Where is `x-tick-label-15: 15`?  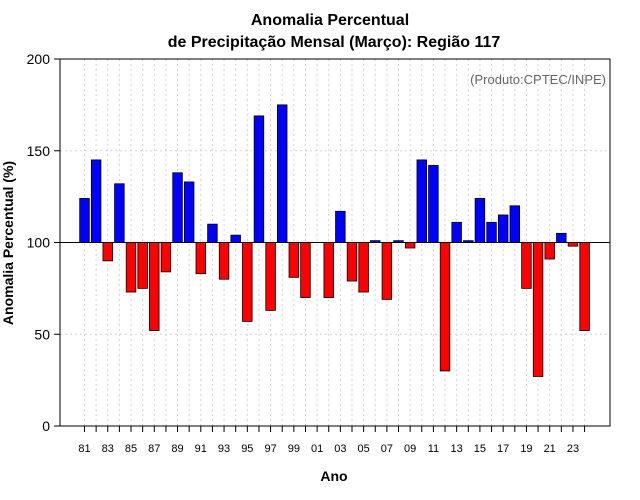 x-tick-label-15: 15 is located at coordinates (480, 449).